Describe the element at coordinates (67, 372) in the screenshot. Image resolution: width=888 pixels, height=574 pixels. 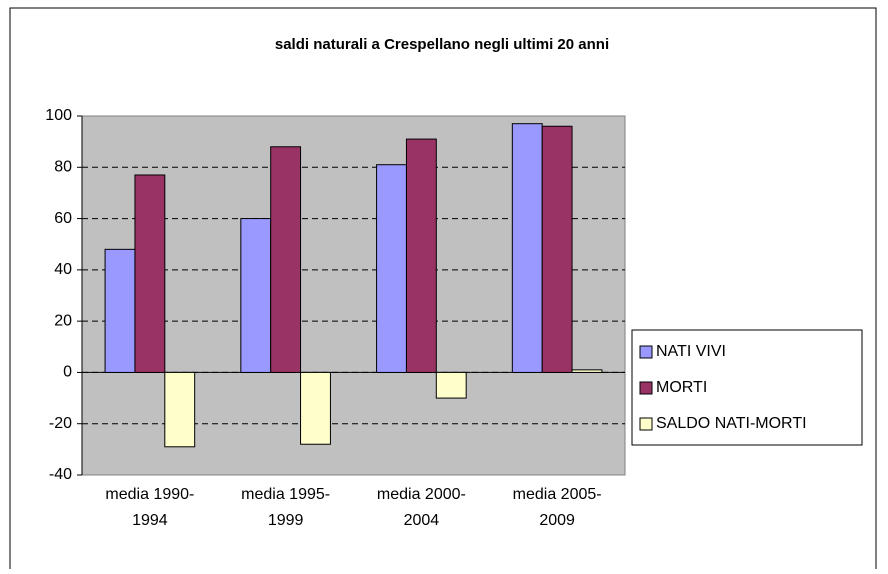
I see `y-tick-label: 0` at that location.